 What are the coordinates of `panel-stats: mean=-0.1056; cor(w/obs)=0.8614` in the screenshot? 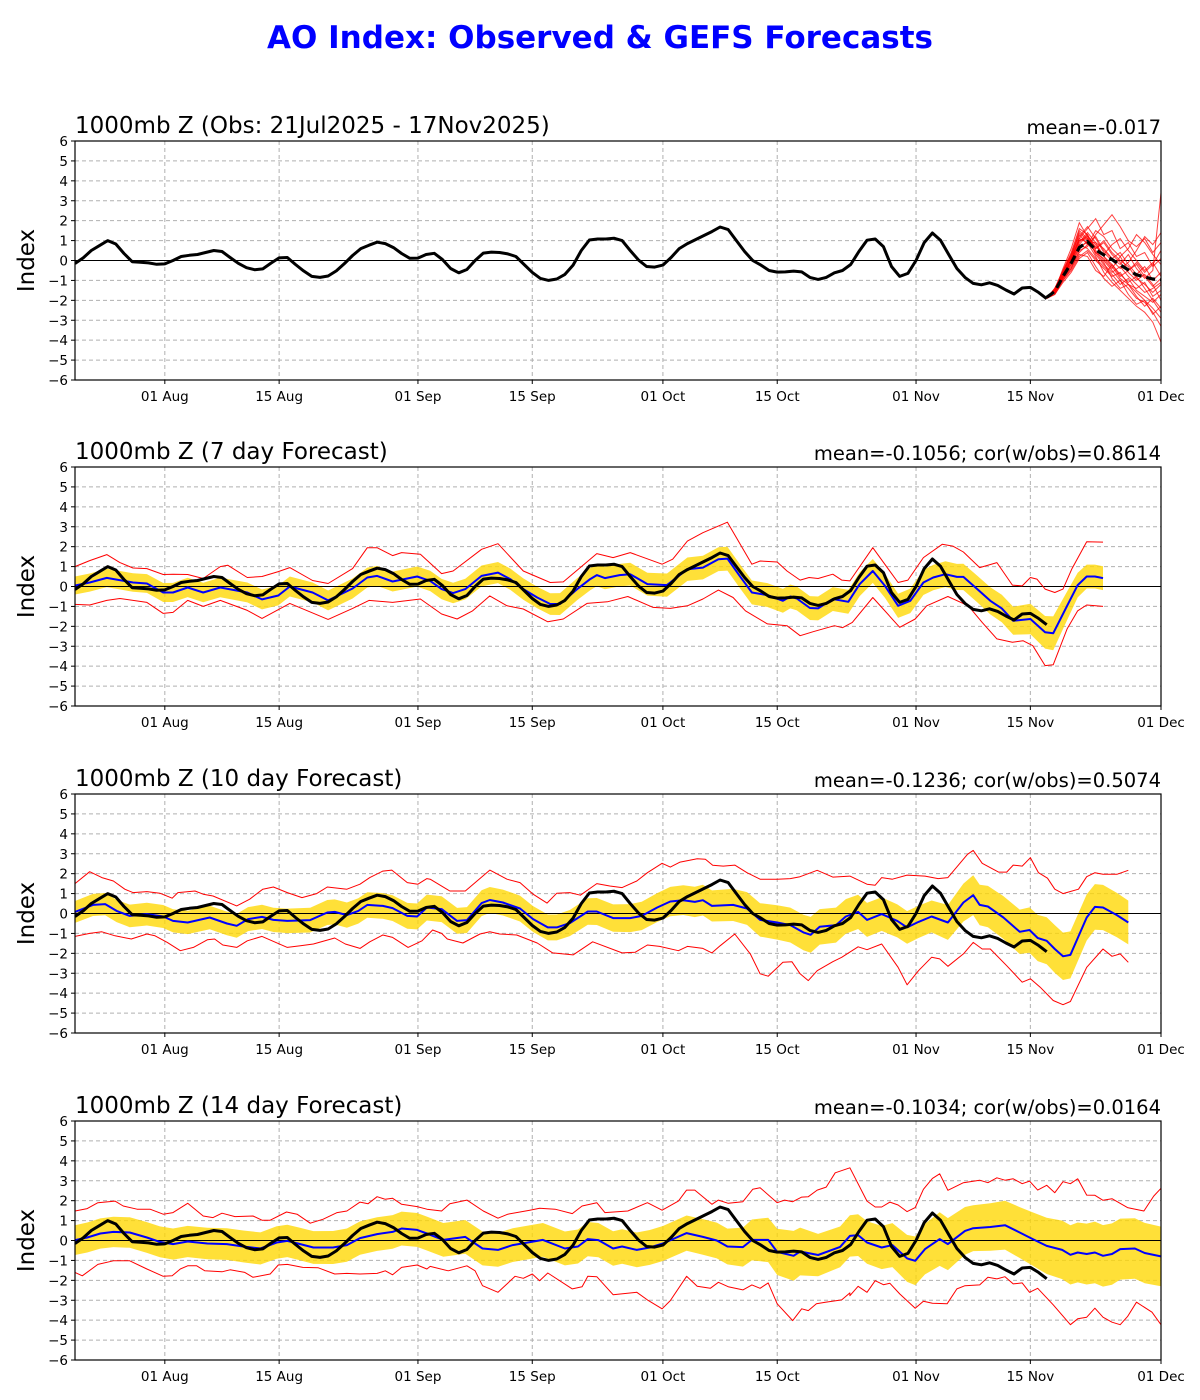 It's located at (987, 453).